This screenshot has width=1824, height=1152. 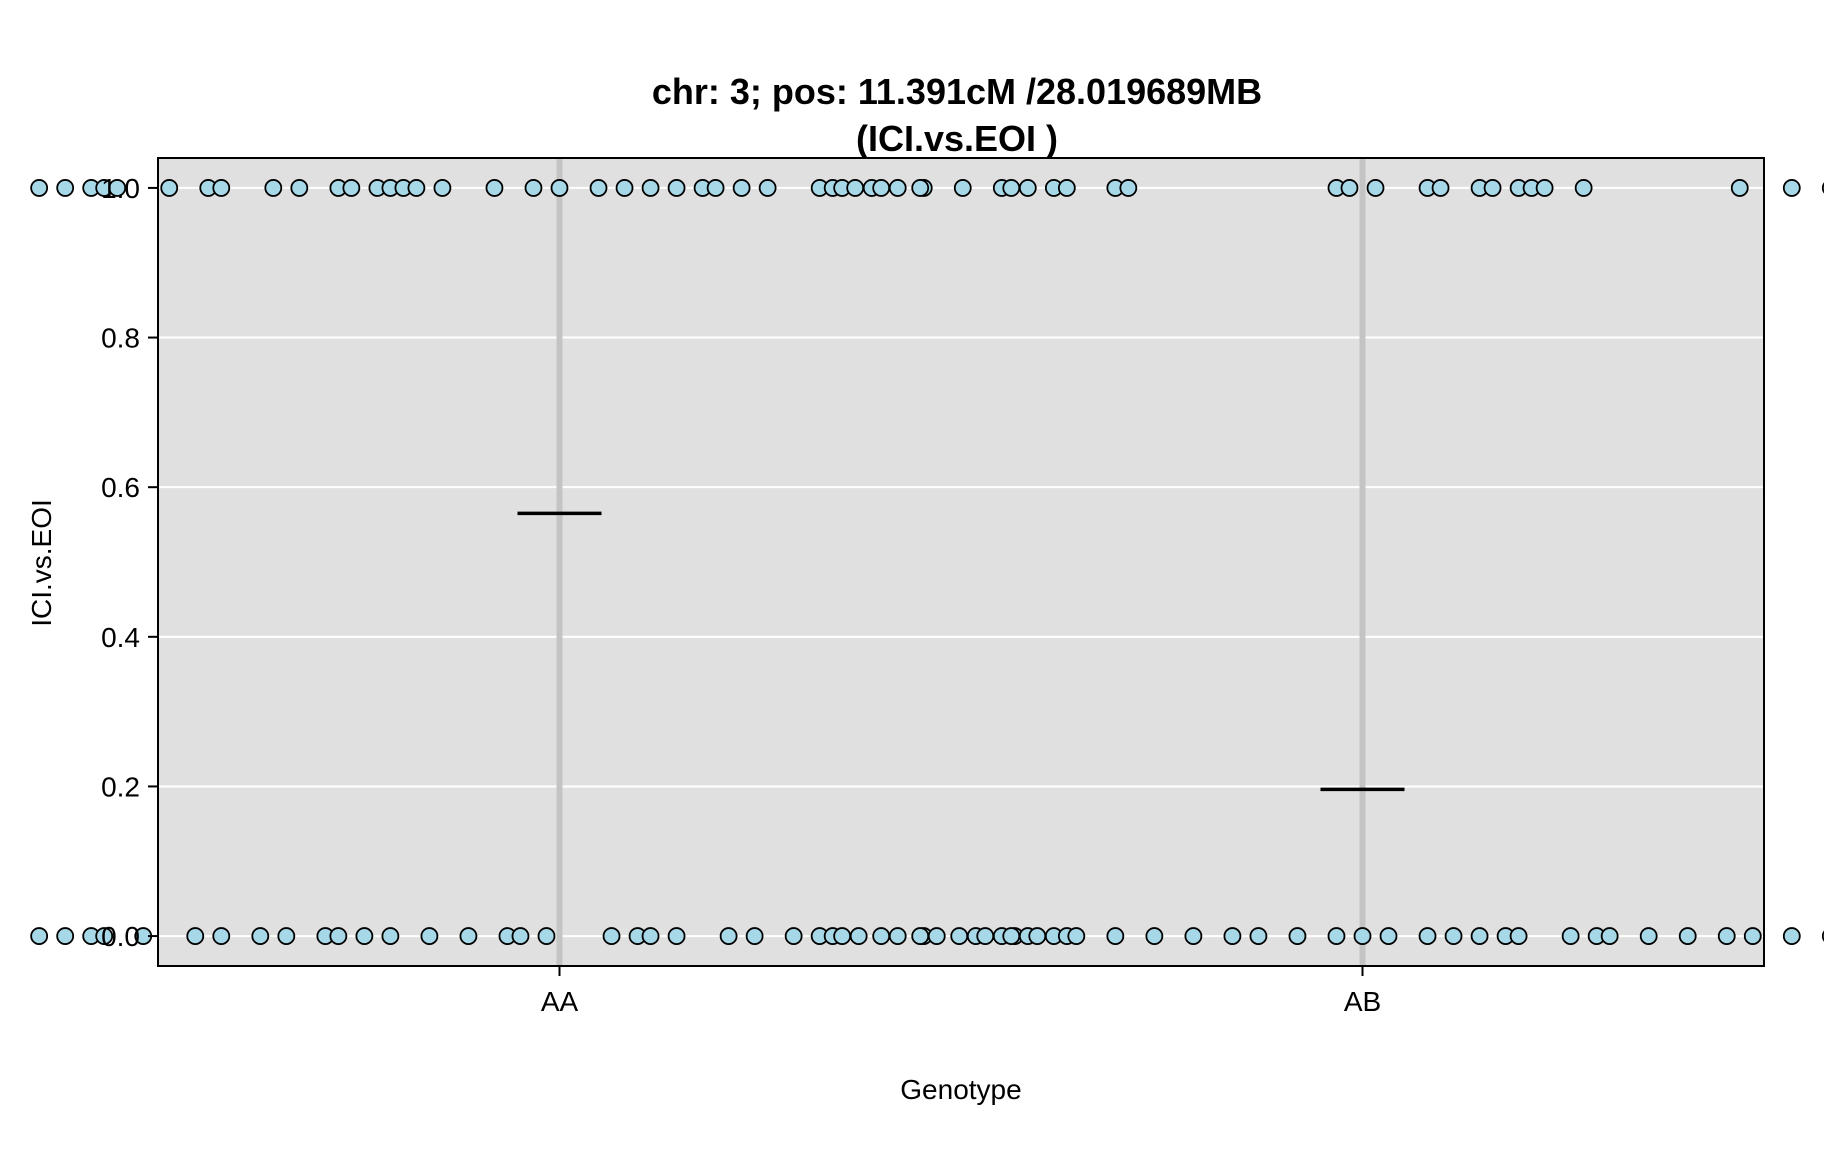 What do you see at coordinates (41, 563) in the screenshot?
I see `y-axis-label: ICI.vs.EOI` at bounding box center [41, 563].